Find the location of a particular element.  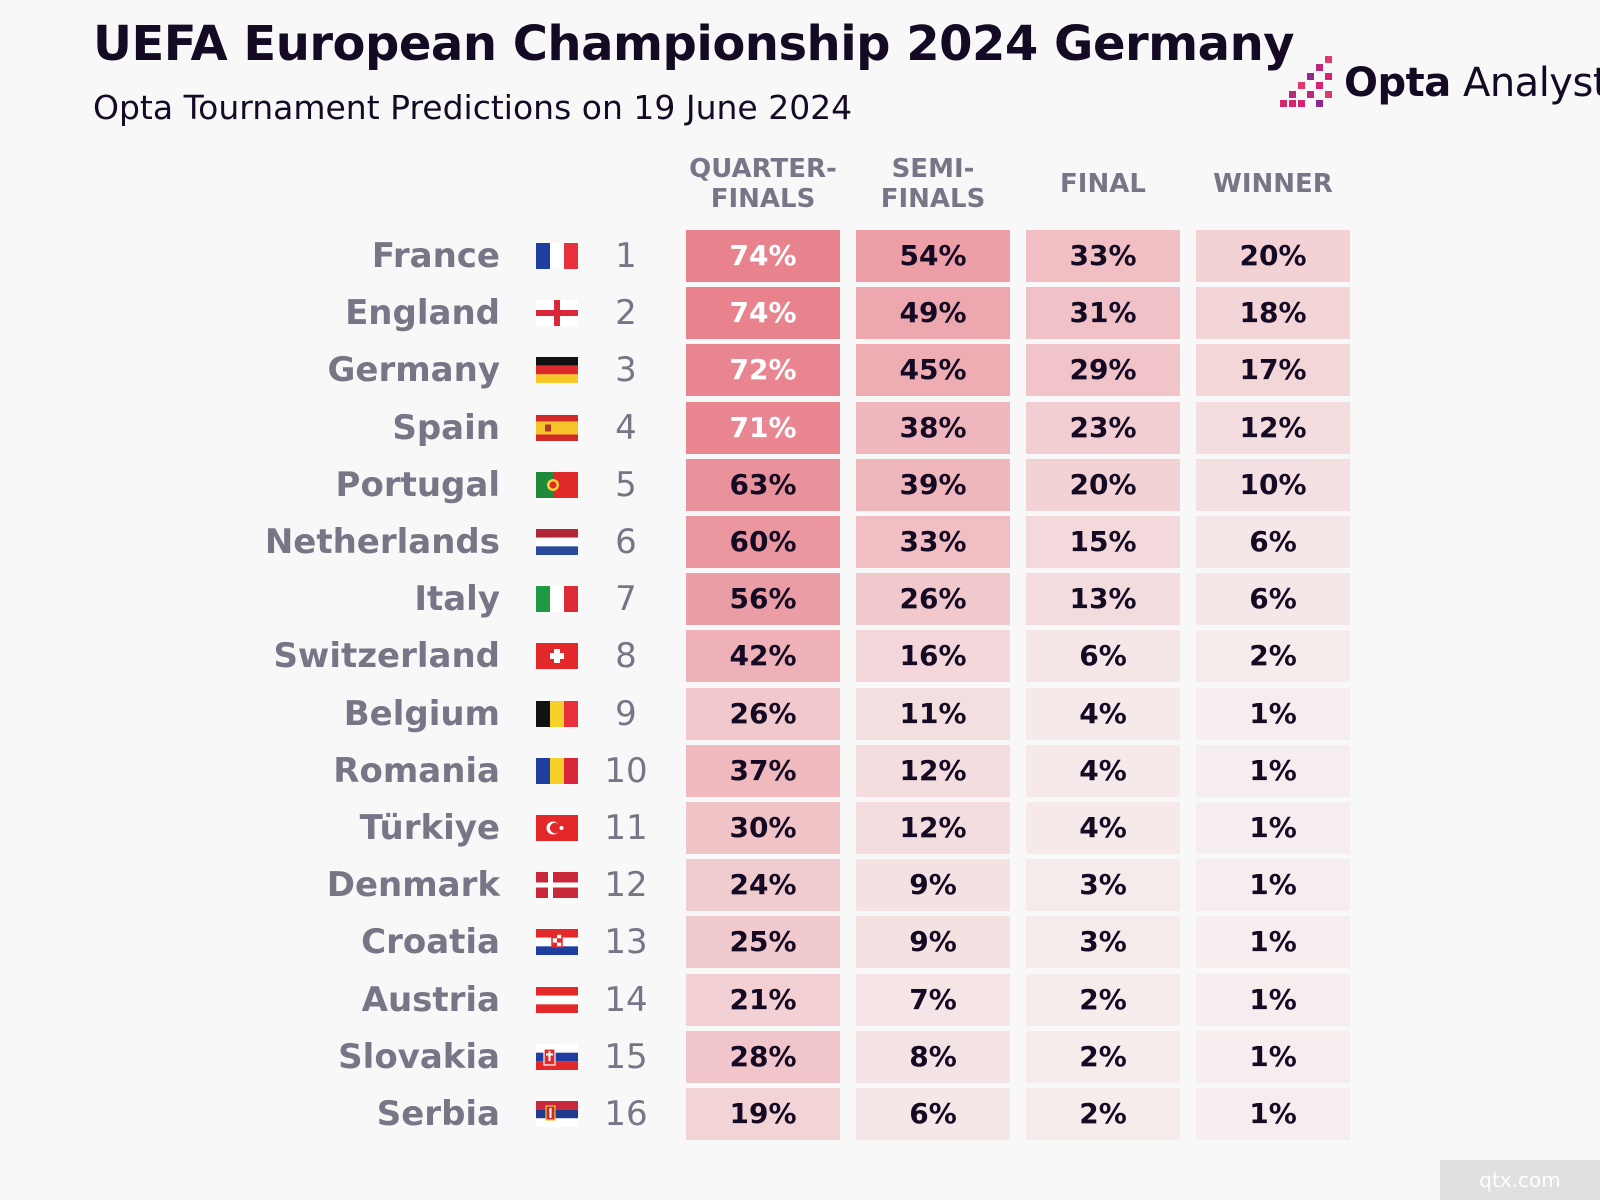

cell-qf: 71% is located at coordinates (763, 427).